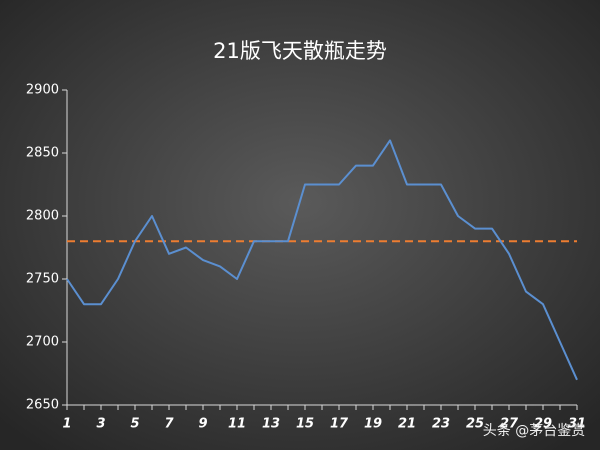 This screenshot has width=600, height=450. What do you see at coordinates (42, 90) in the screenshot?
I see `y-tick-label: 2900` at bounding box center [42, 90].